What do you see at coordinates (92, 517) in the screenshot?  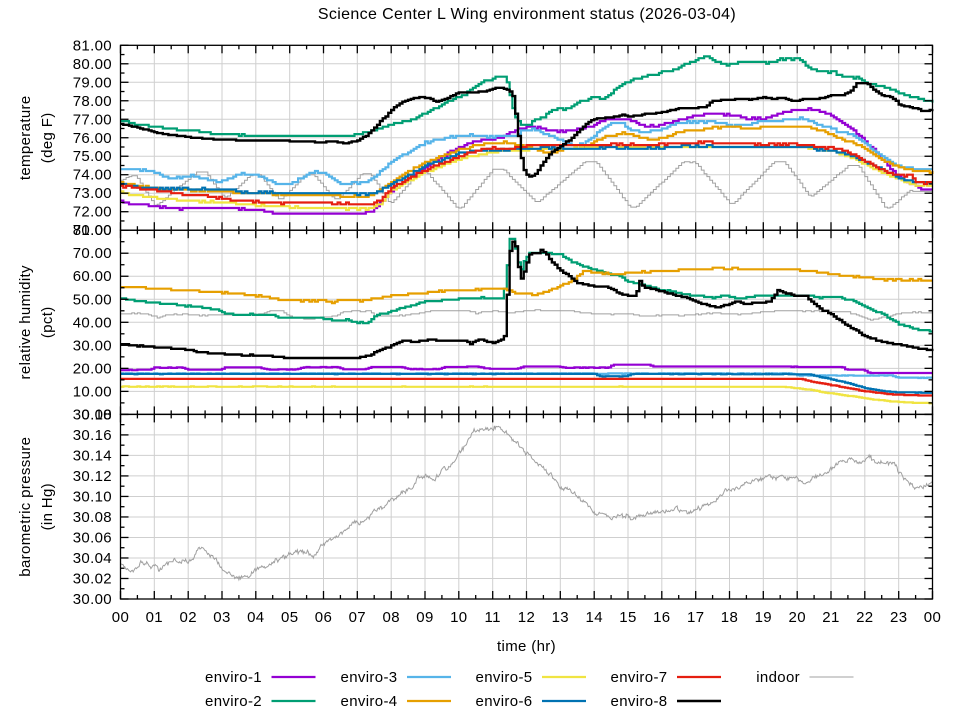 I see `svg-text: 30.08` at bounding box center [92, 517].